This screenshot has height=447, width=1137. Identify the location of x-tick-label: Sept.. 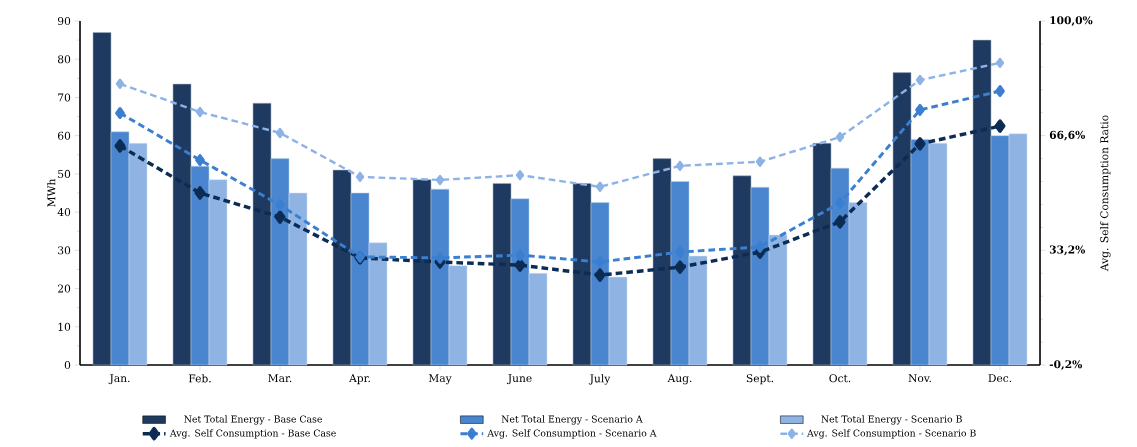
(760, 379).